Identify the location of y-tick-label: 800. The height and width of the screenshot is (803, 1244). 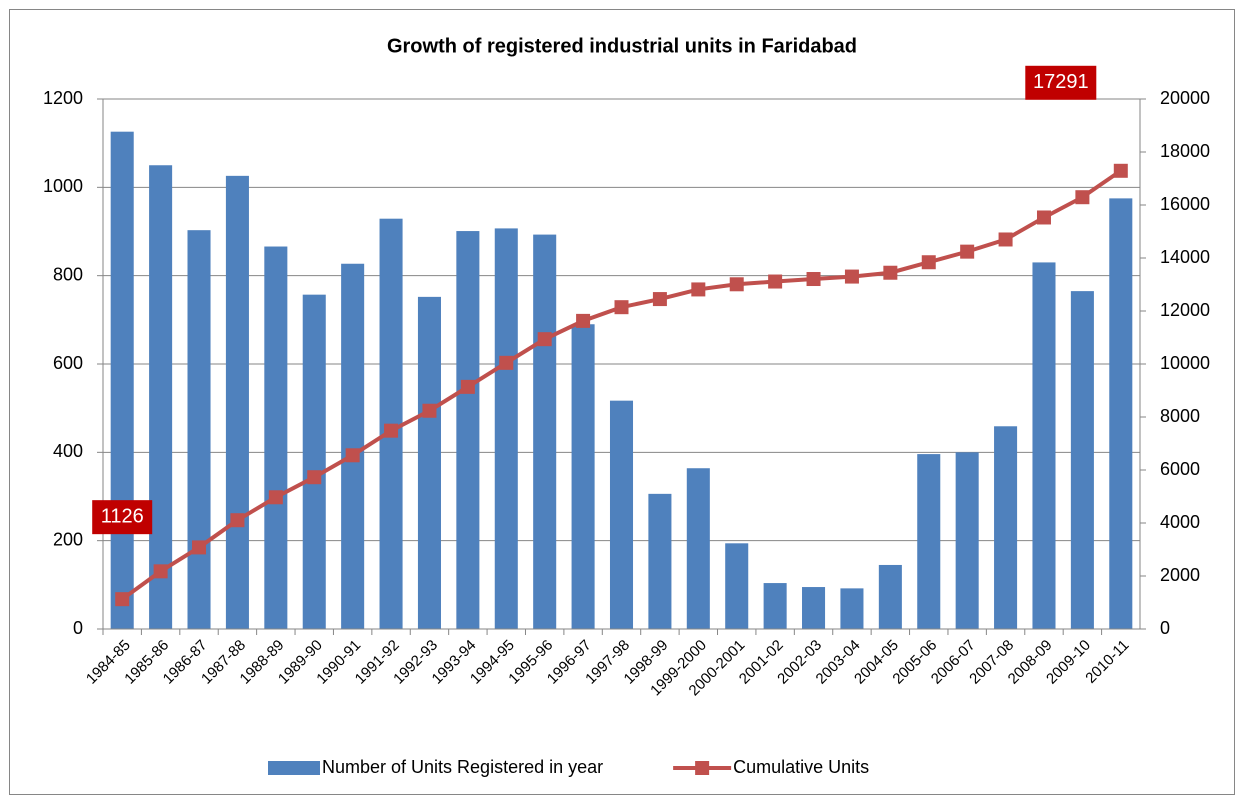
(68, 274).